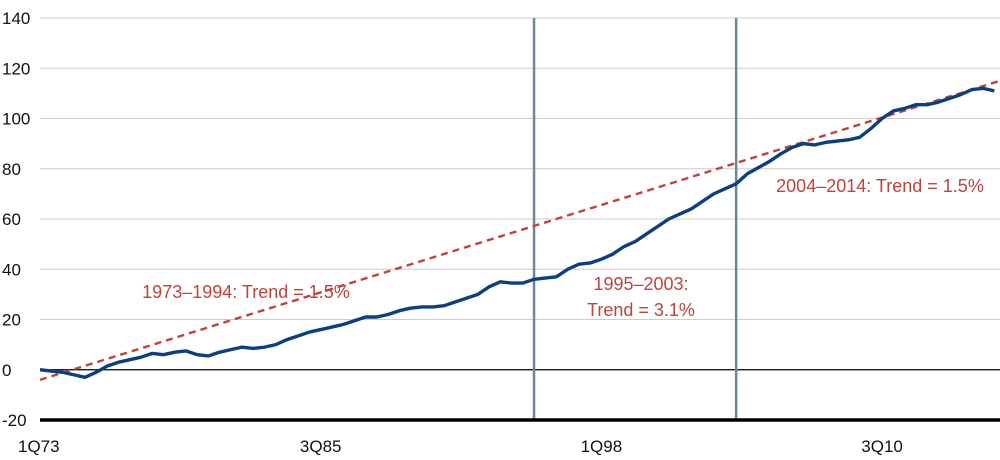 This screenshot has width=1000, height=460. I want to click on y-tick-label-40: 40, so click(11, 269).